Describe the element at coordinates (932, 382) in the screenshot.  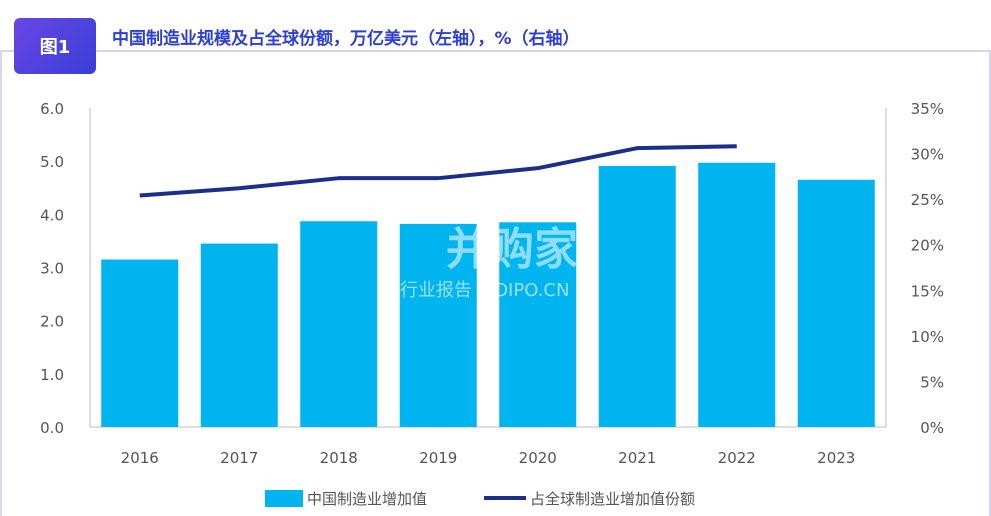
I see `right-tick-label: 5%` at that location.